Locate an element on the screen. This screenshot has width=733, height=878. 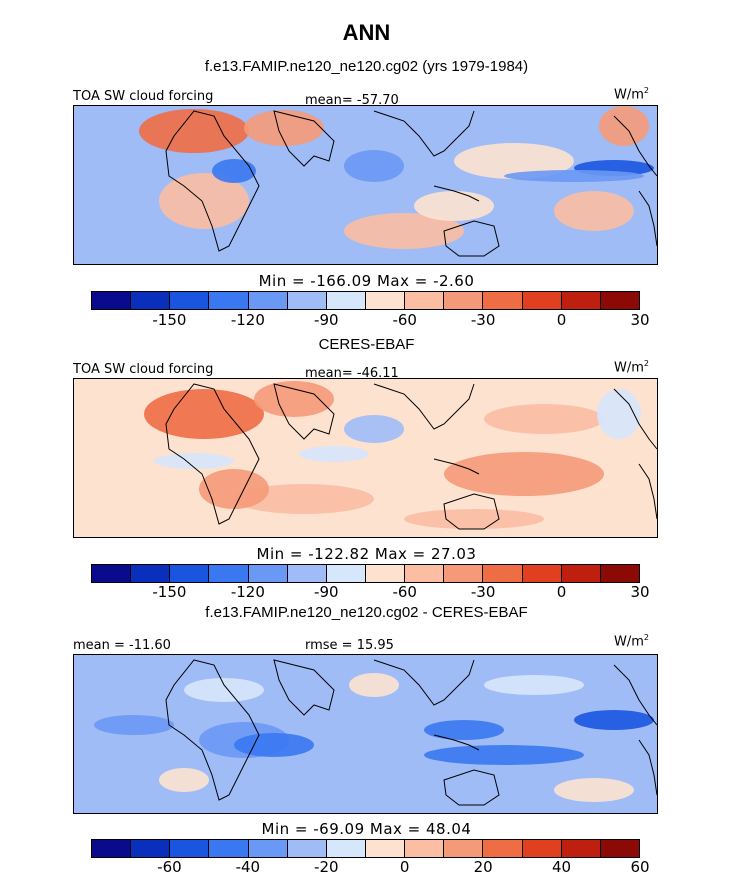
colorbar-tick-label: 20 is located at coordinates (483, 867).